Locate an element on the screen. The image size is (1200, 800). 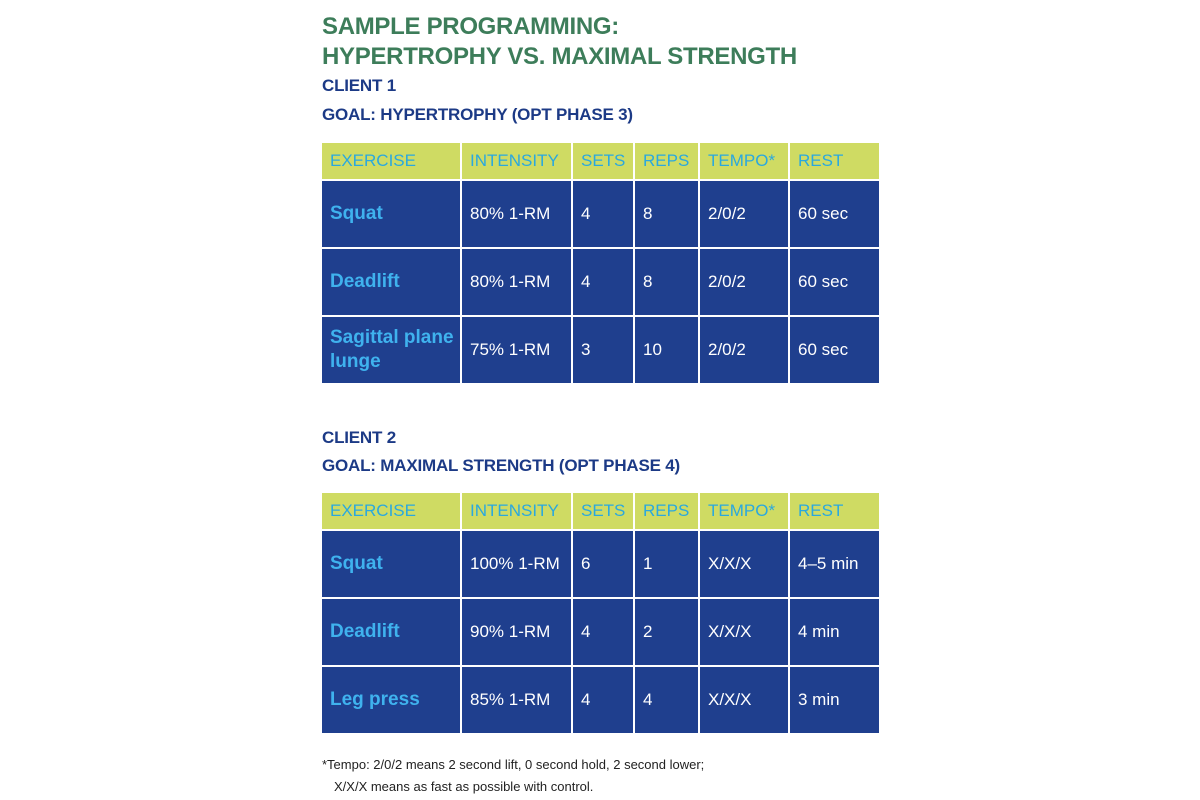
cell: 10 is located at coordinates (666, 349).